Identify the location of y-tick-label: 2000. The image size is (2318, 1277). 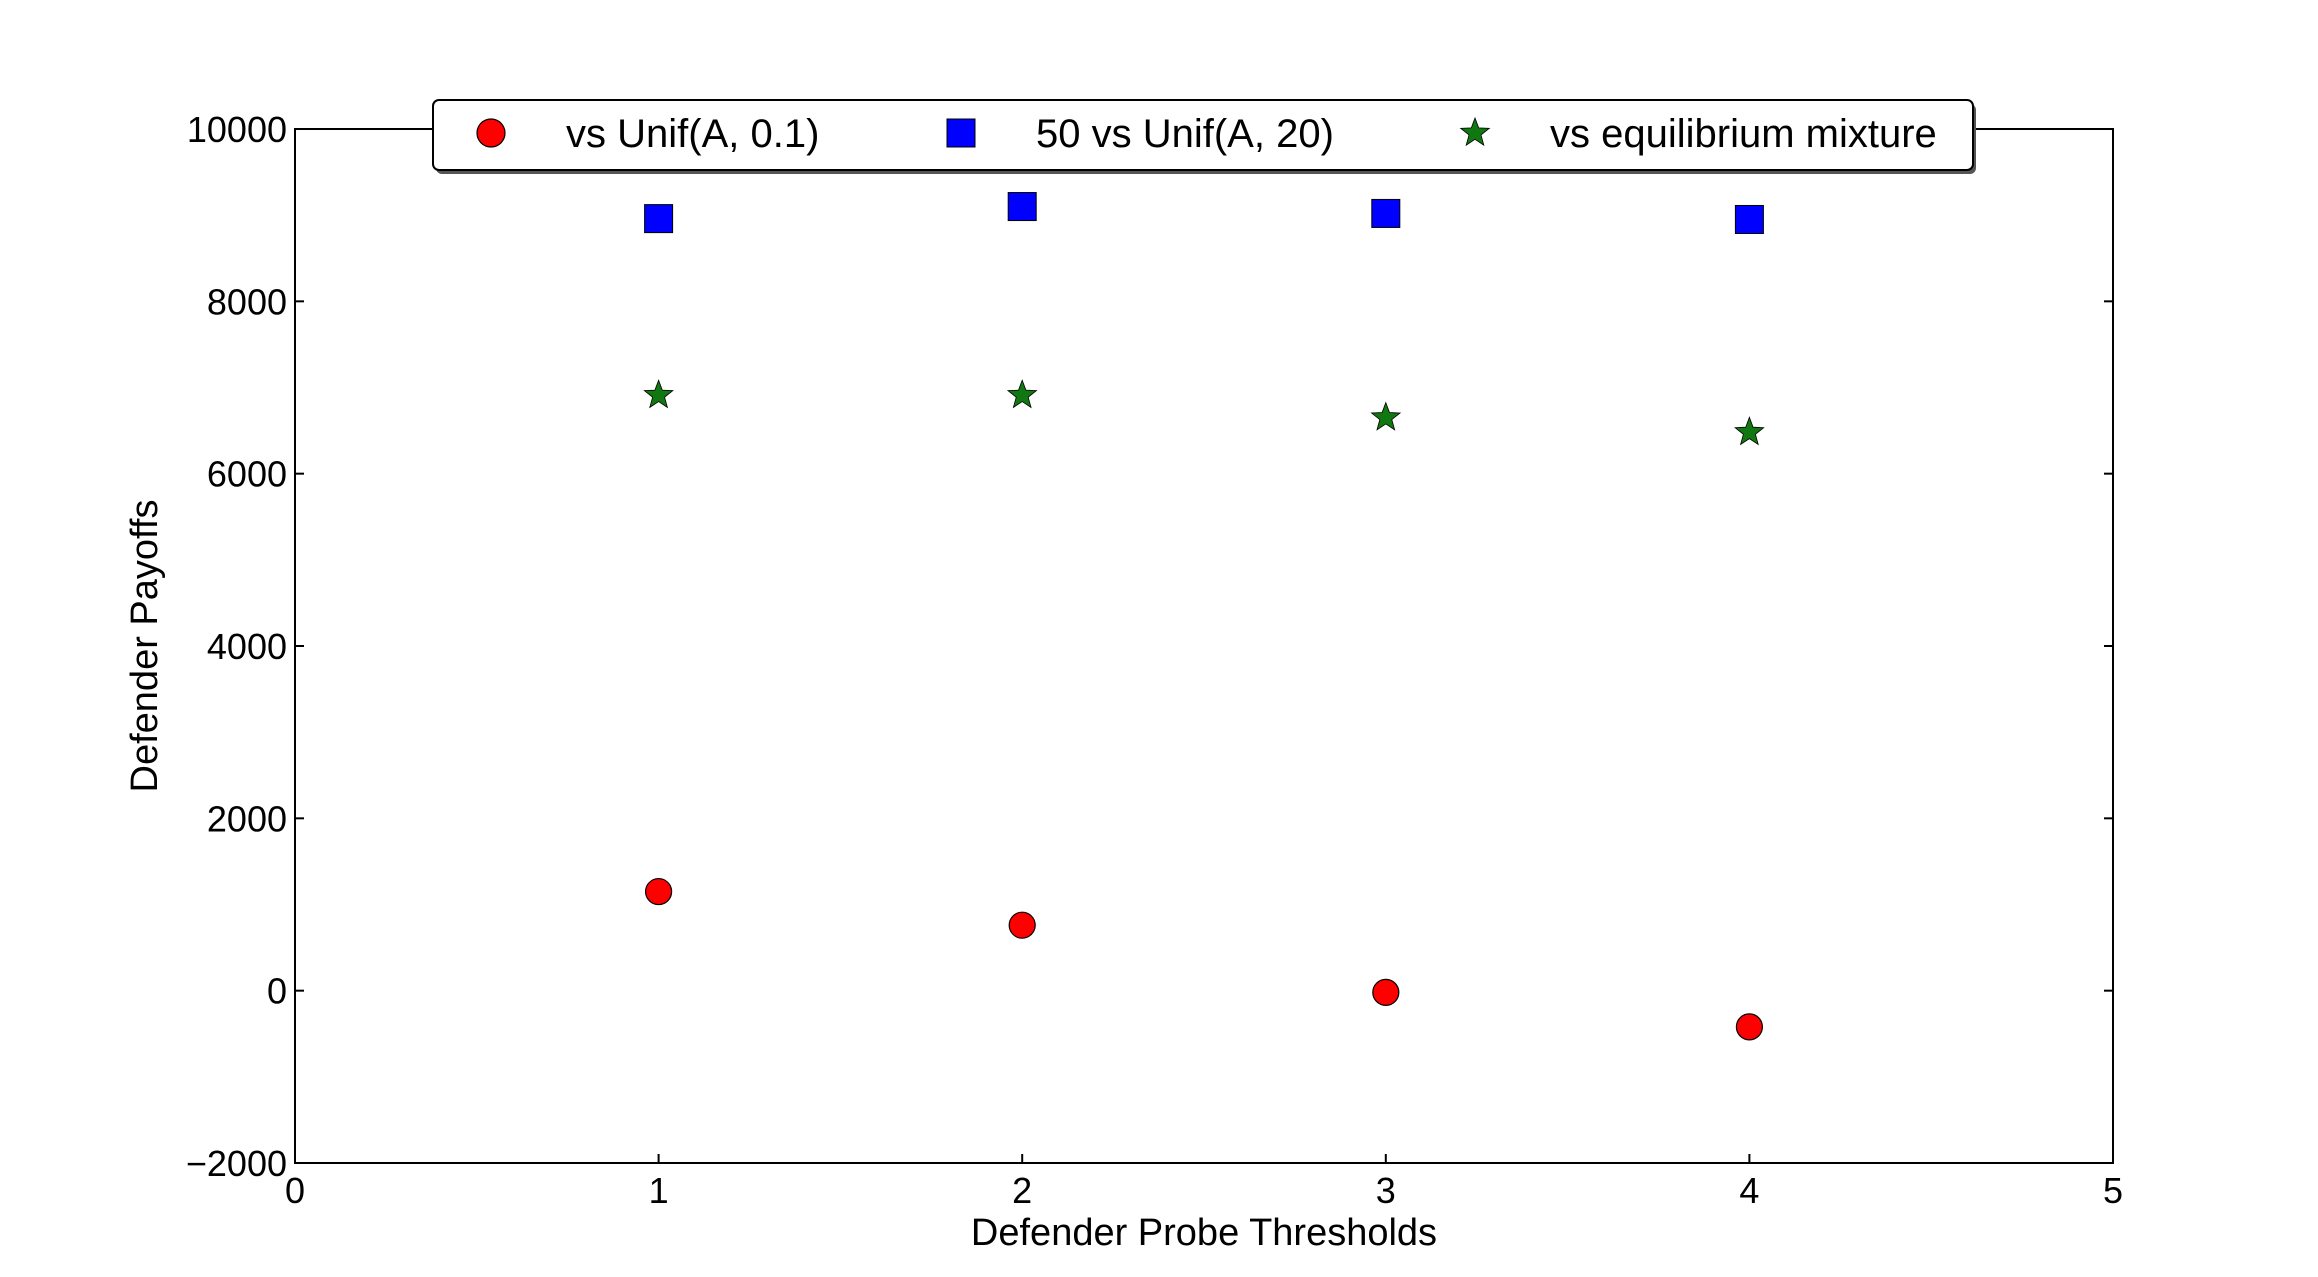
(247, 818).